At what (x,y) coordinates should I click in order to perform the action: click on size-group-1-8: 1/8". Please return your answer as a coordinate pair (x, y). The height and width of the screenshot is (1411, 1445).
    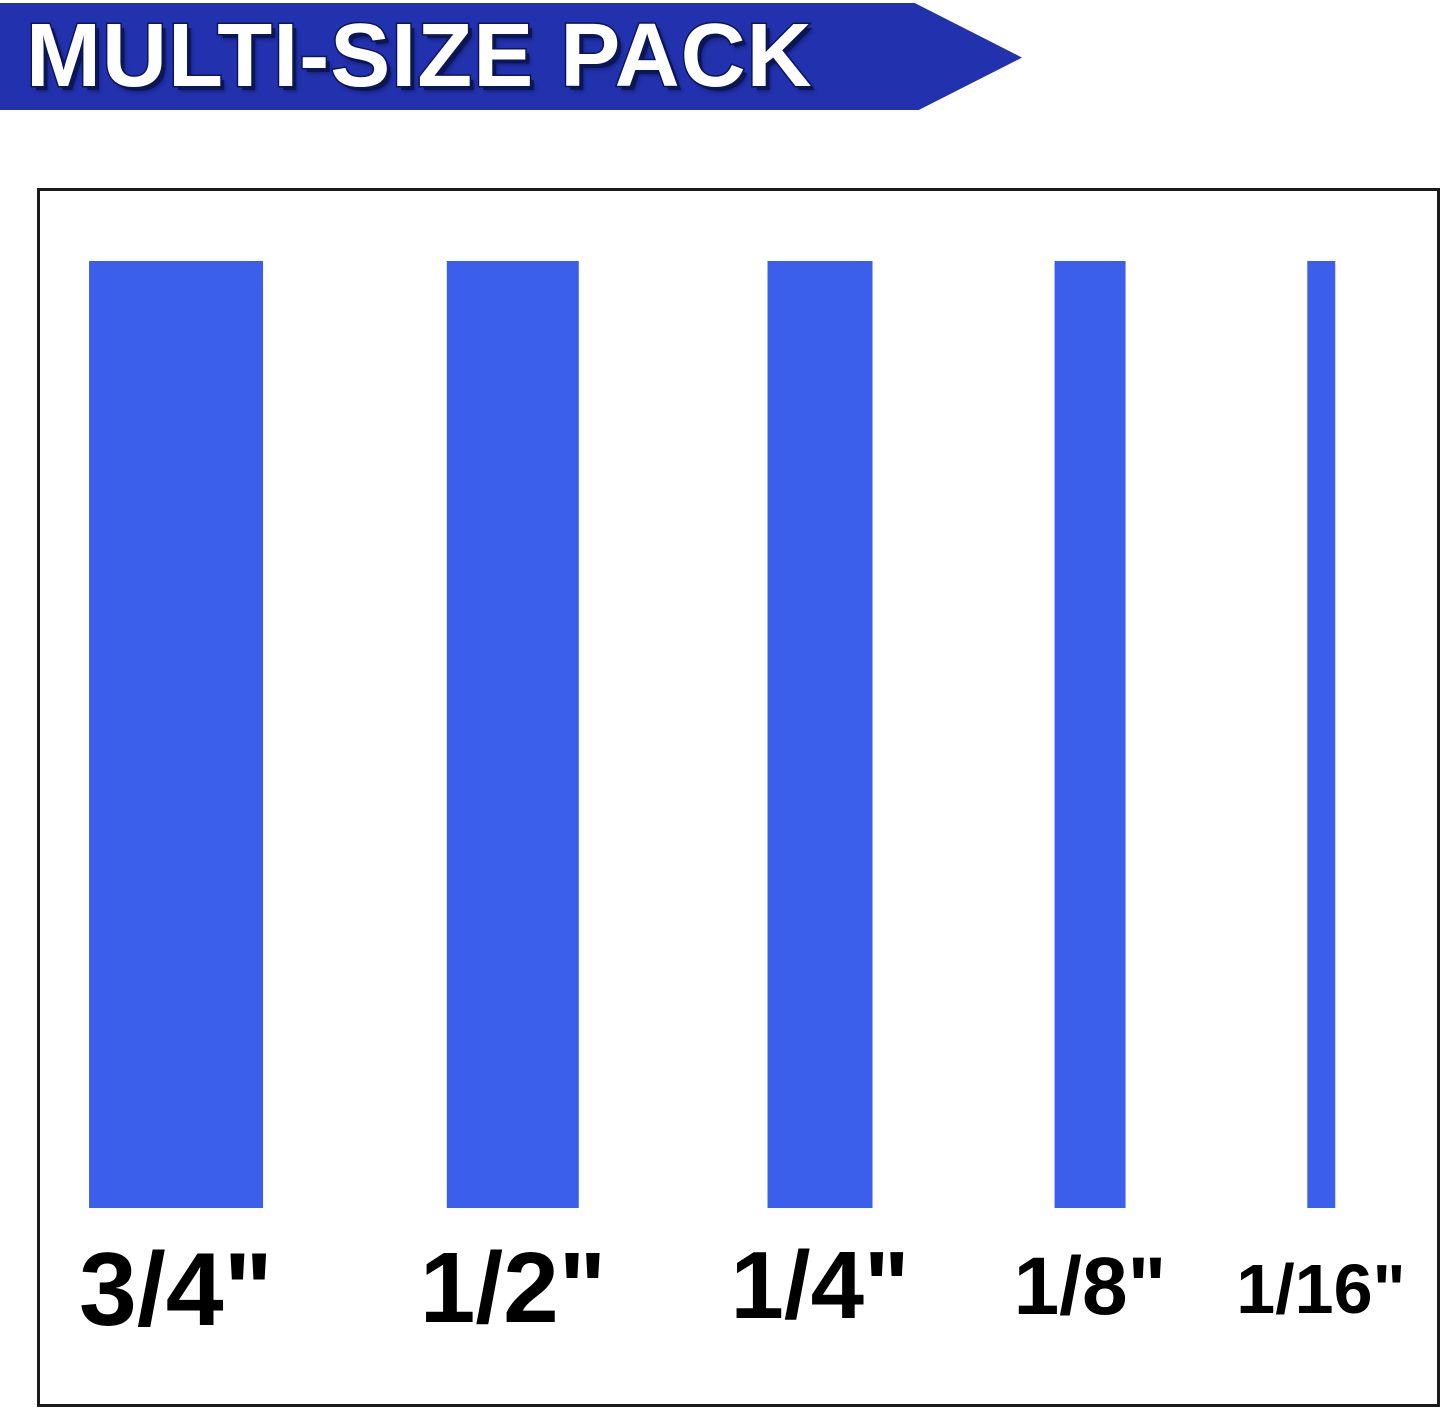
    Looking at the image, I should click on (1090, 796).